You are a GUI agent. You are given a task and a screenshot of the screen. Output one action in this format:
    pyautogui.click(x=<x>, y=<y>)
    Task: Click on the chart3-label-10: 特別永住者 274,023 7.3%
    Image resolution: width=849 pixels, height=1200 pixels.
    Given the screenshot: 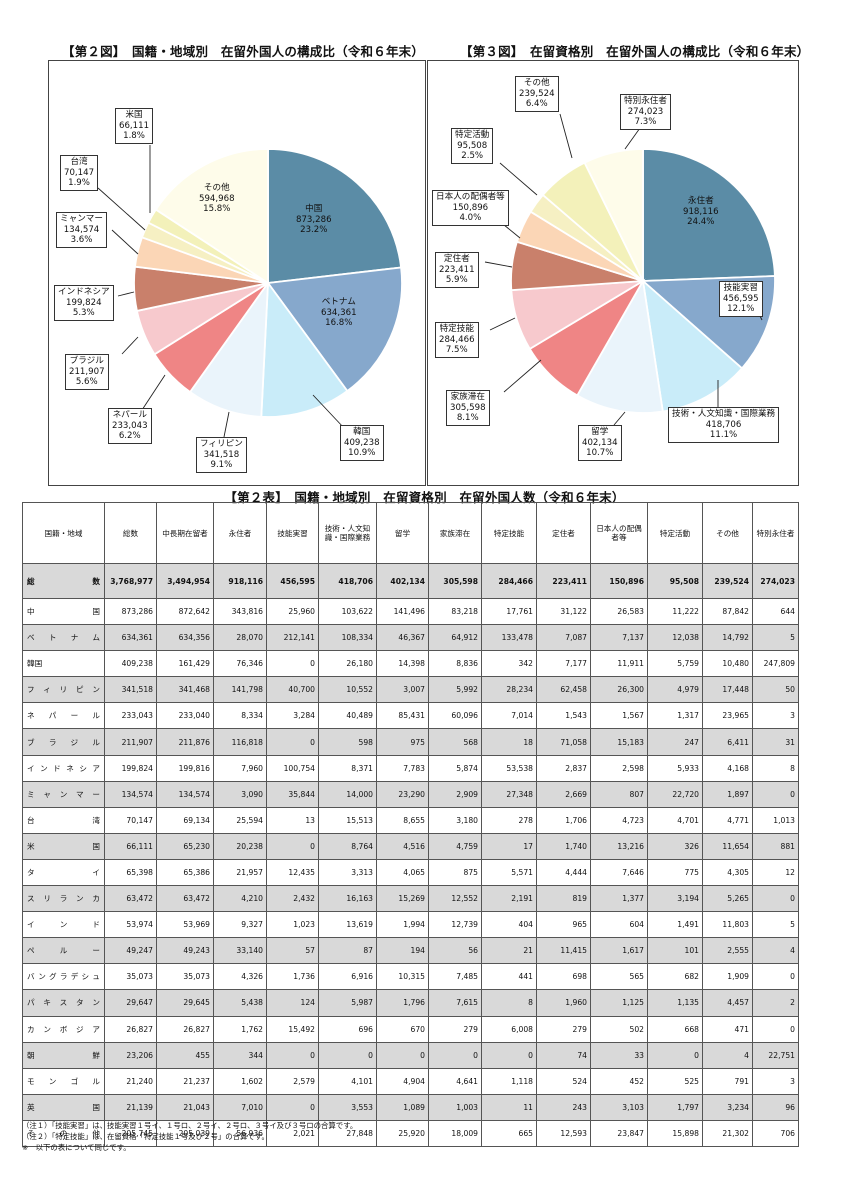 What is the action you would take?
    pyautogui.click(x=645, y=112)
    